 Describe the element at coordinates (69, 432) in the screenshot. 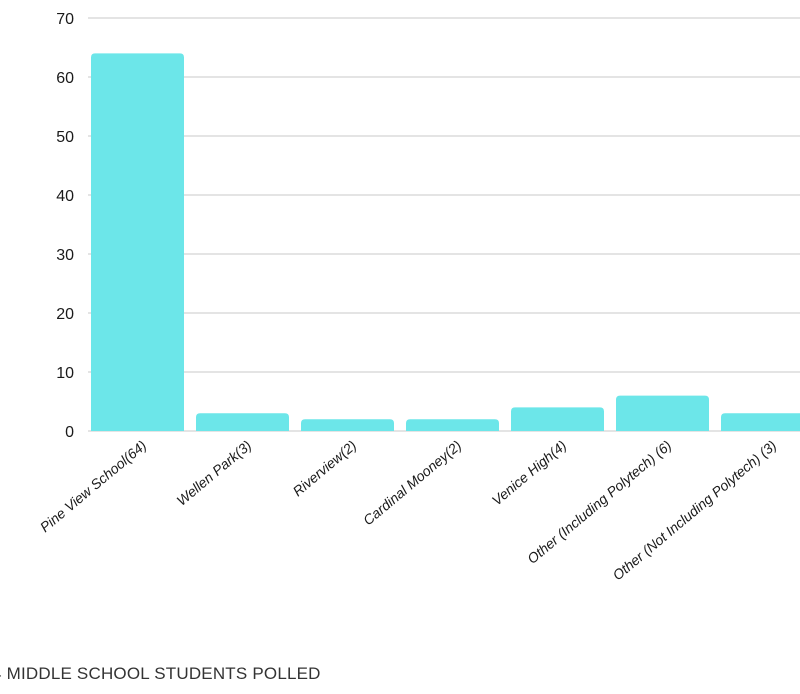

I see `y-tick-label: 0` at that location.